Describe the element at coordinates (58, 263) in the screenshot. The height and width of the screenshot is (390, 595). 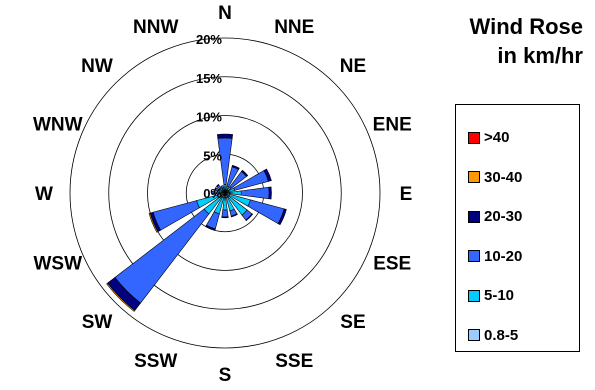
I see `direction-label-wsw: WSW` at that location.